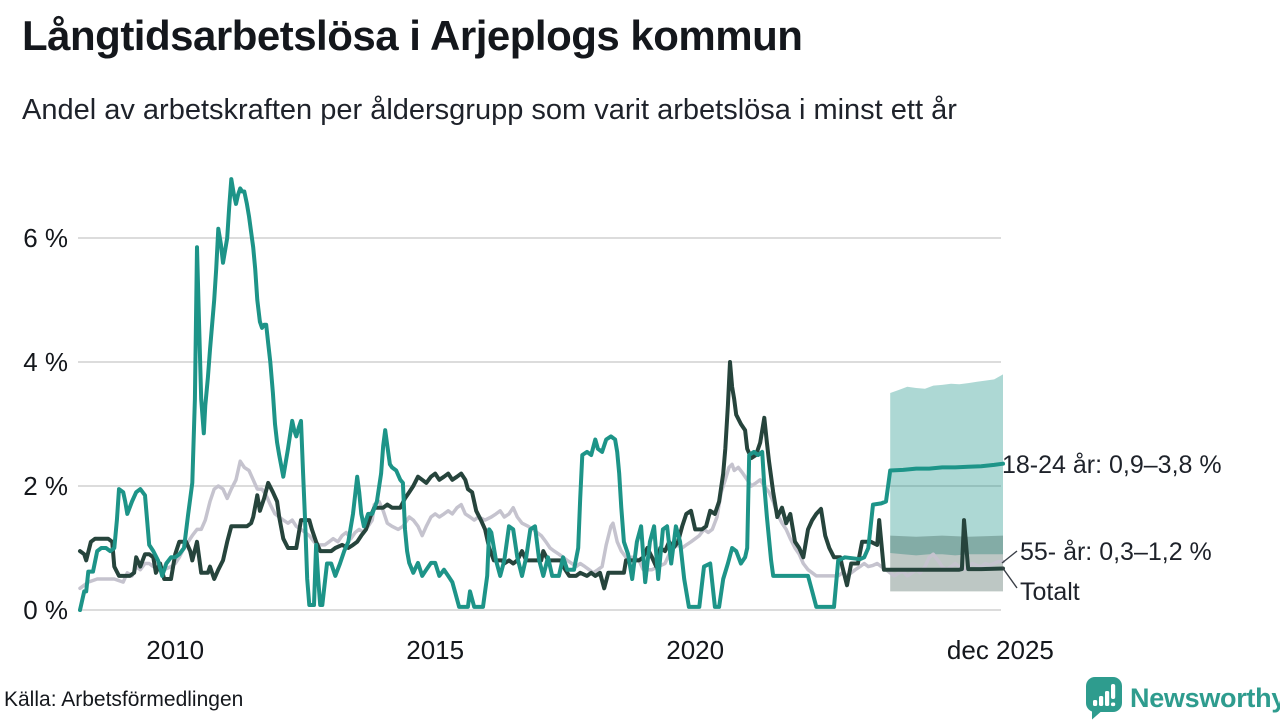 Image resolution: width=1280 pixels, height=720 pixels. What do you see at coordinates (946, 465) in the screenshot?
I see `forecast-band-18-24-r` at bounding box center [946, 465].